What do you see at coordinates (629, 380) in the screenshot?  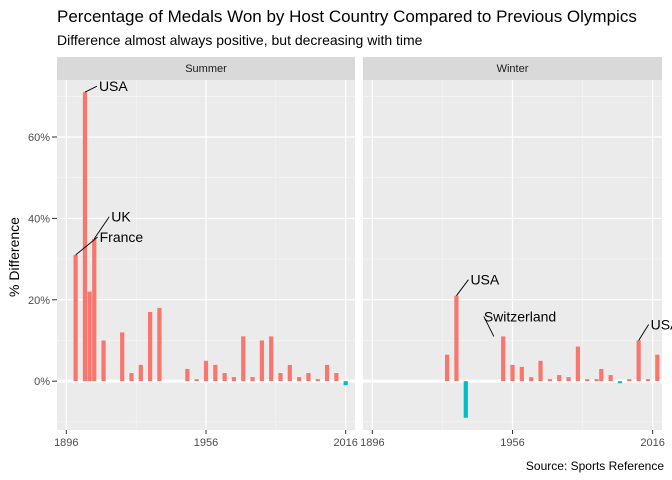 I see `bar-2006` at bounding box center [629, 380].